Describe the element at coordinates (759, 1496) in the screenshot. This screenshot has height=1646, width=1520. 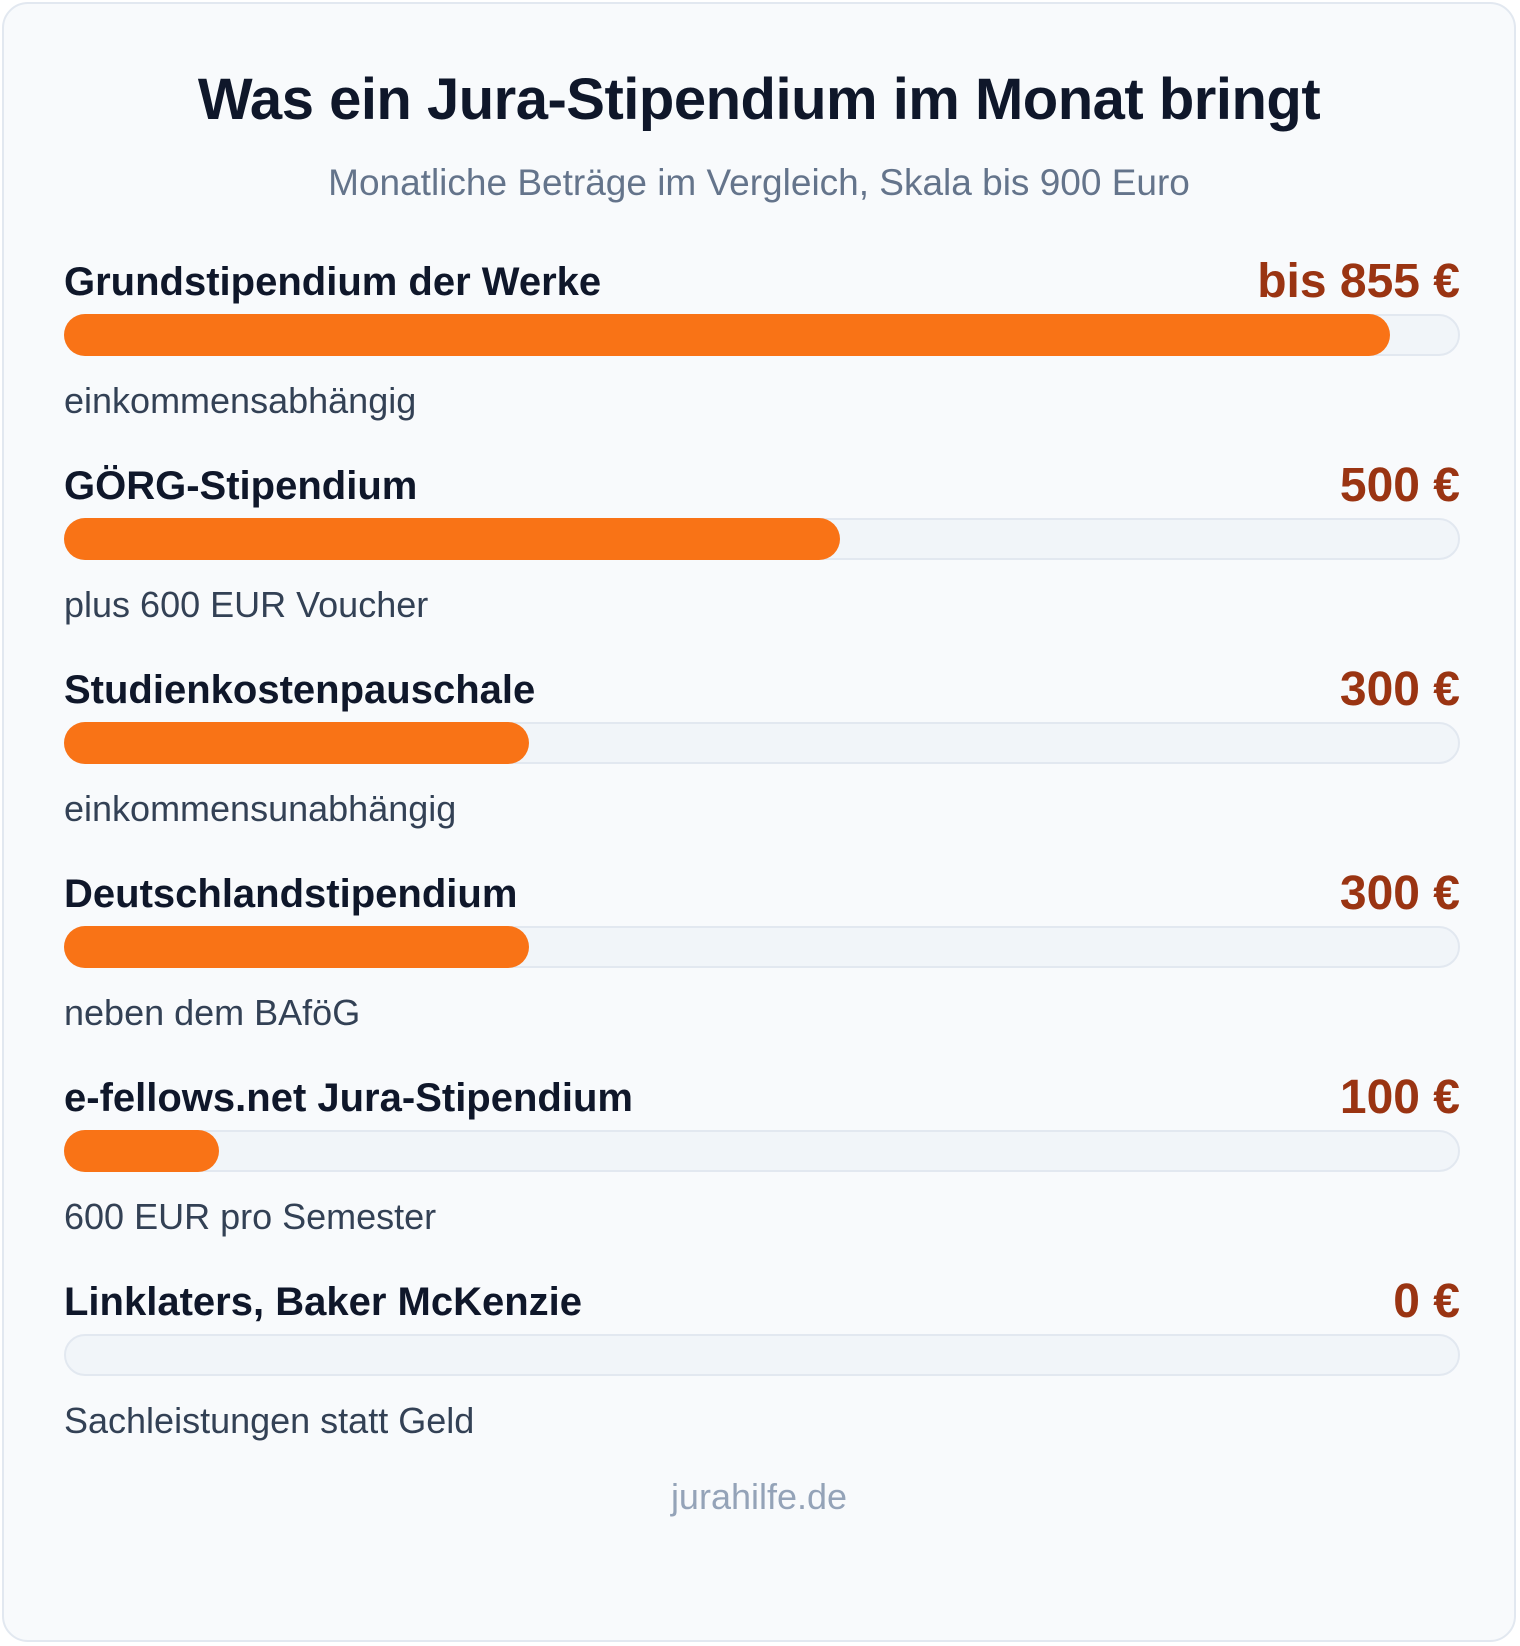
I see `source-credit: jurahilfe.de` at that location.